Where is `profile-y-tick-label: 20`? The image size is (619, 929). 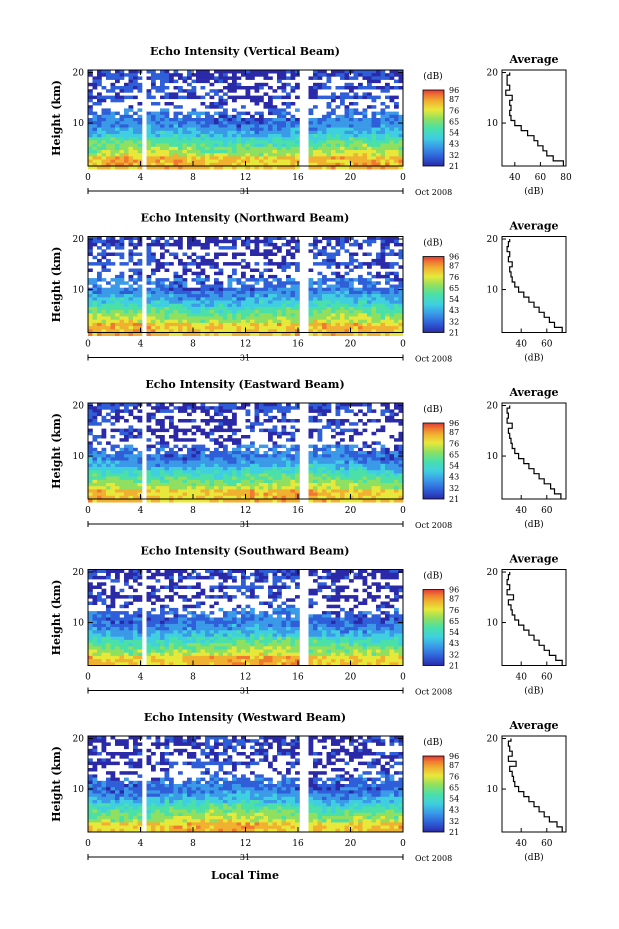
profile-y-tick-label: 20 is located at coordinates (493, 240).